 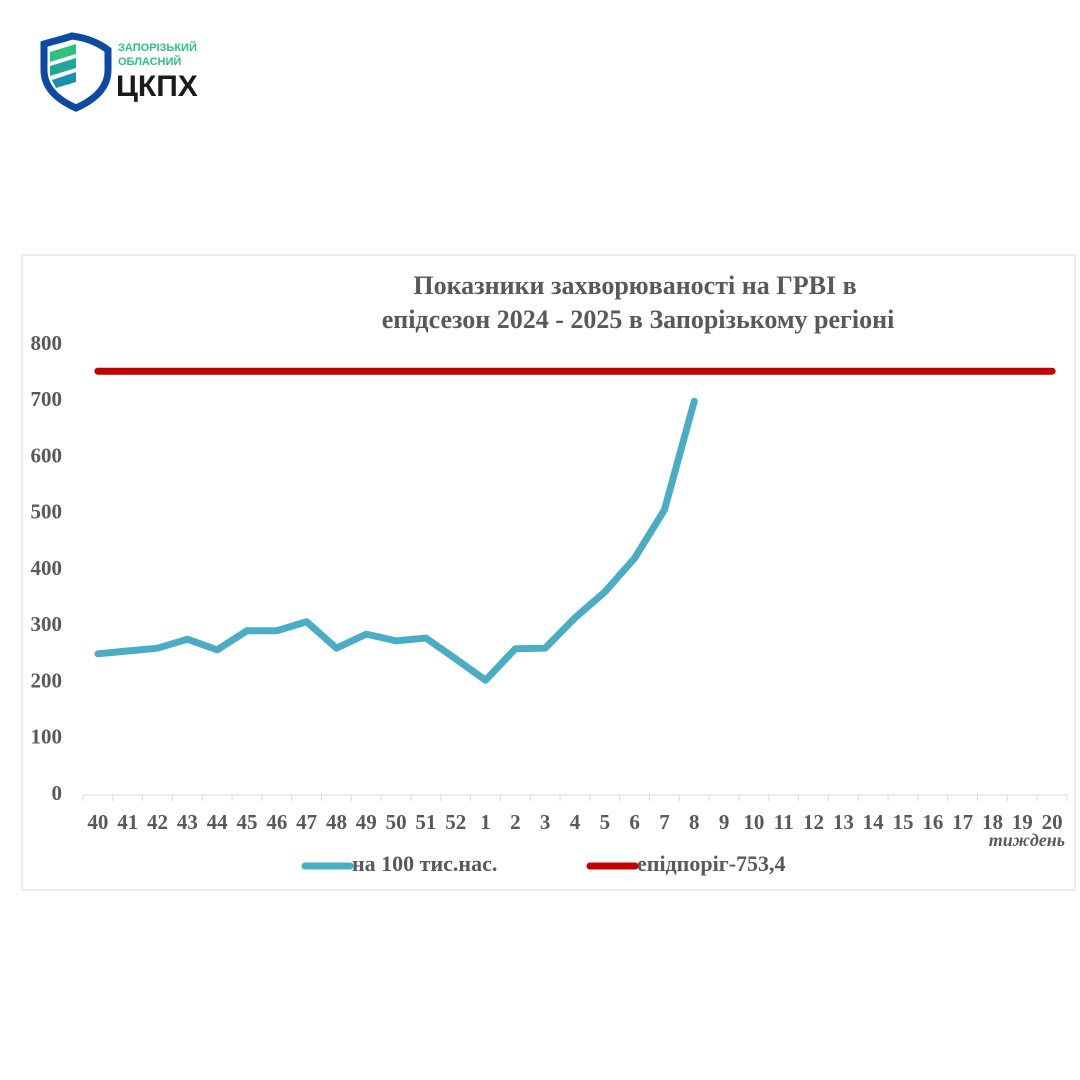 I want to click on x-tick-label: 11, so click(x=784, y=822).